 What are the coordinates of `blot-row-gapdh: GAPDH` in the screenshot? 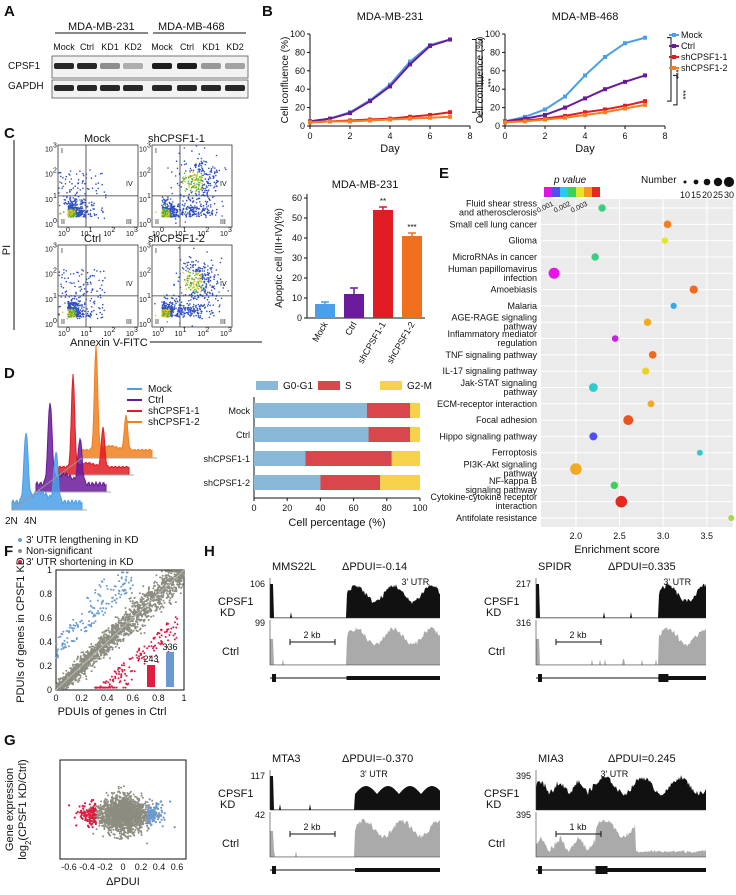 It's located at (26, 86).